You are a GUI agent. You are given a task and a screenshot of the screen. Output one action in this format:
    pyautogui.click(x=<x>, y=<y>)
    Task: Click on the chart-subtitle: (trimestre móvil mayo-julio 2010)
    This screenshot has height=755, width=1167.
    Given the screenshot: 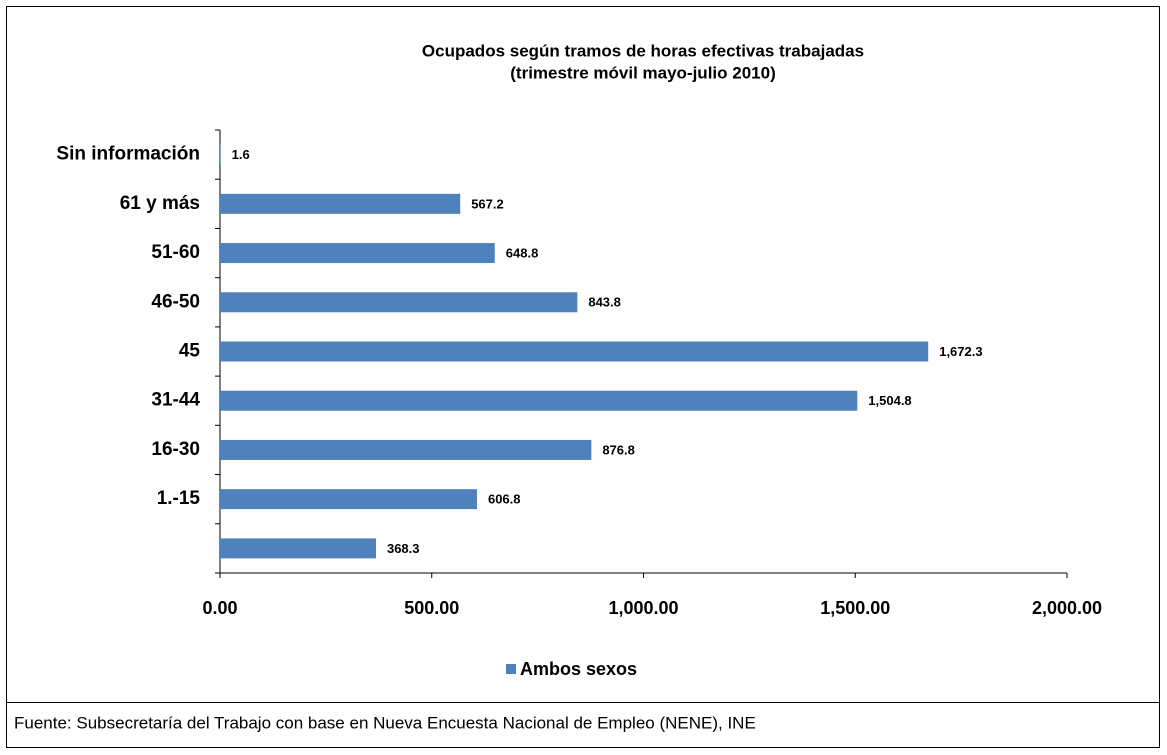 What is the action you would take?
    pyautogui.click(x=642, y=72)
    